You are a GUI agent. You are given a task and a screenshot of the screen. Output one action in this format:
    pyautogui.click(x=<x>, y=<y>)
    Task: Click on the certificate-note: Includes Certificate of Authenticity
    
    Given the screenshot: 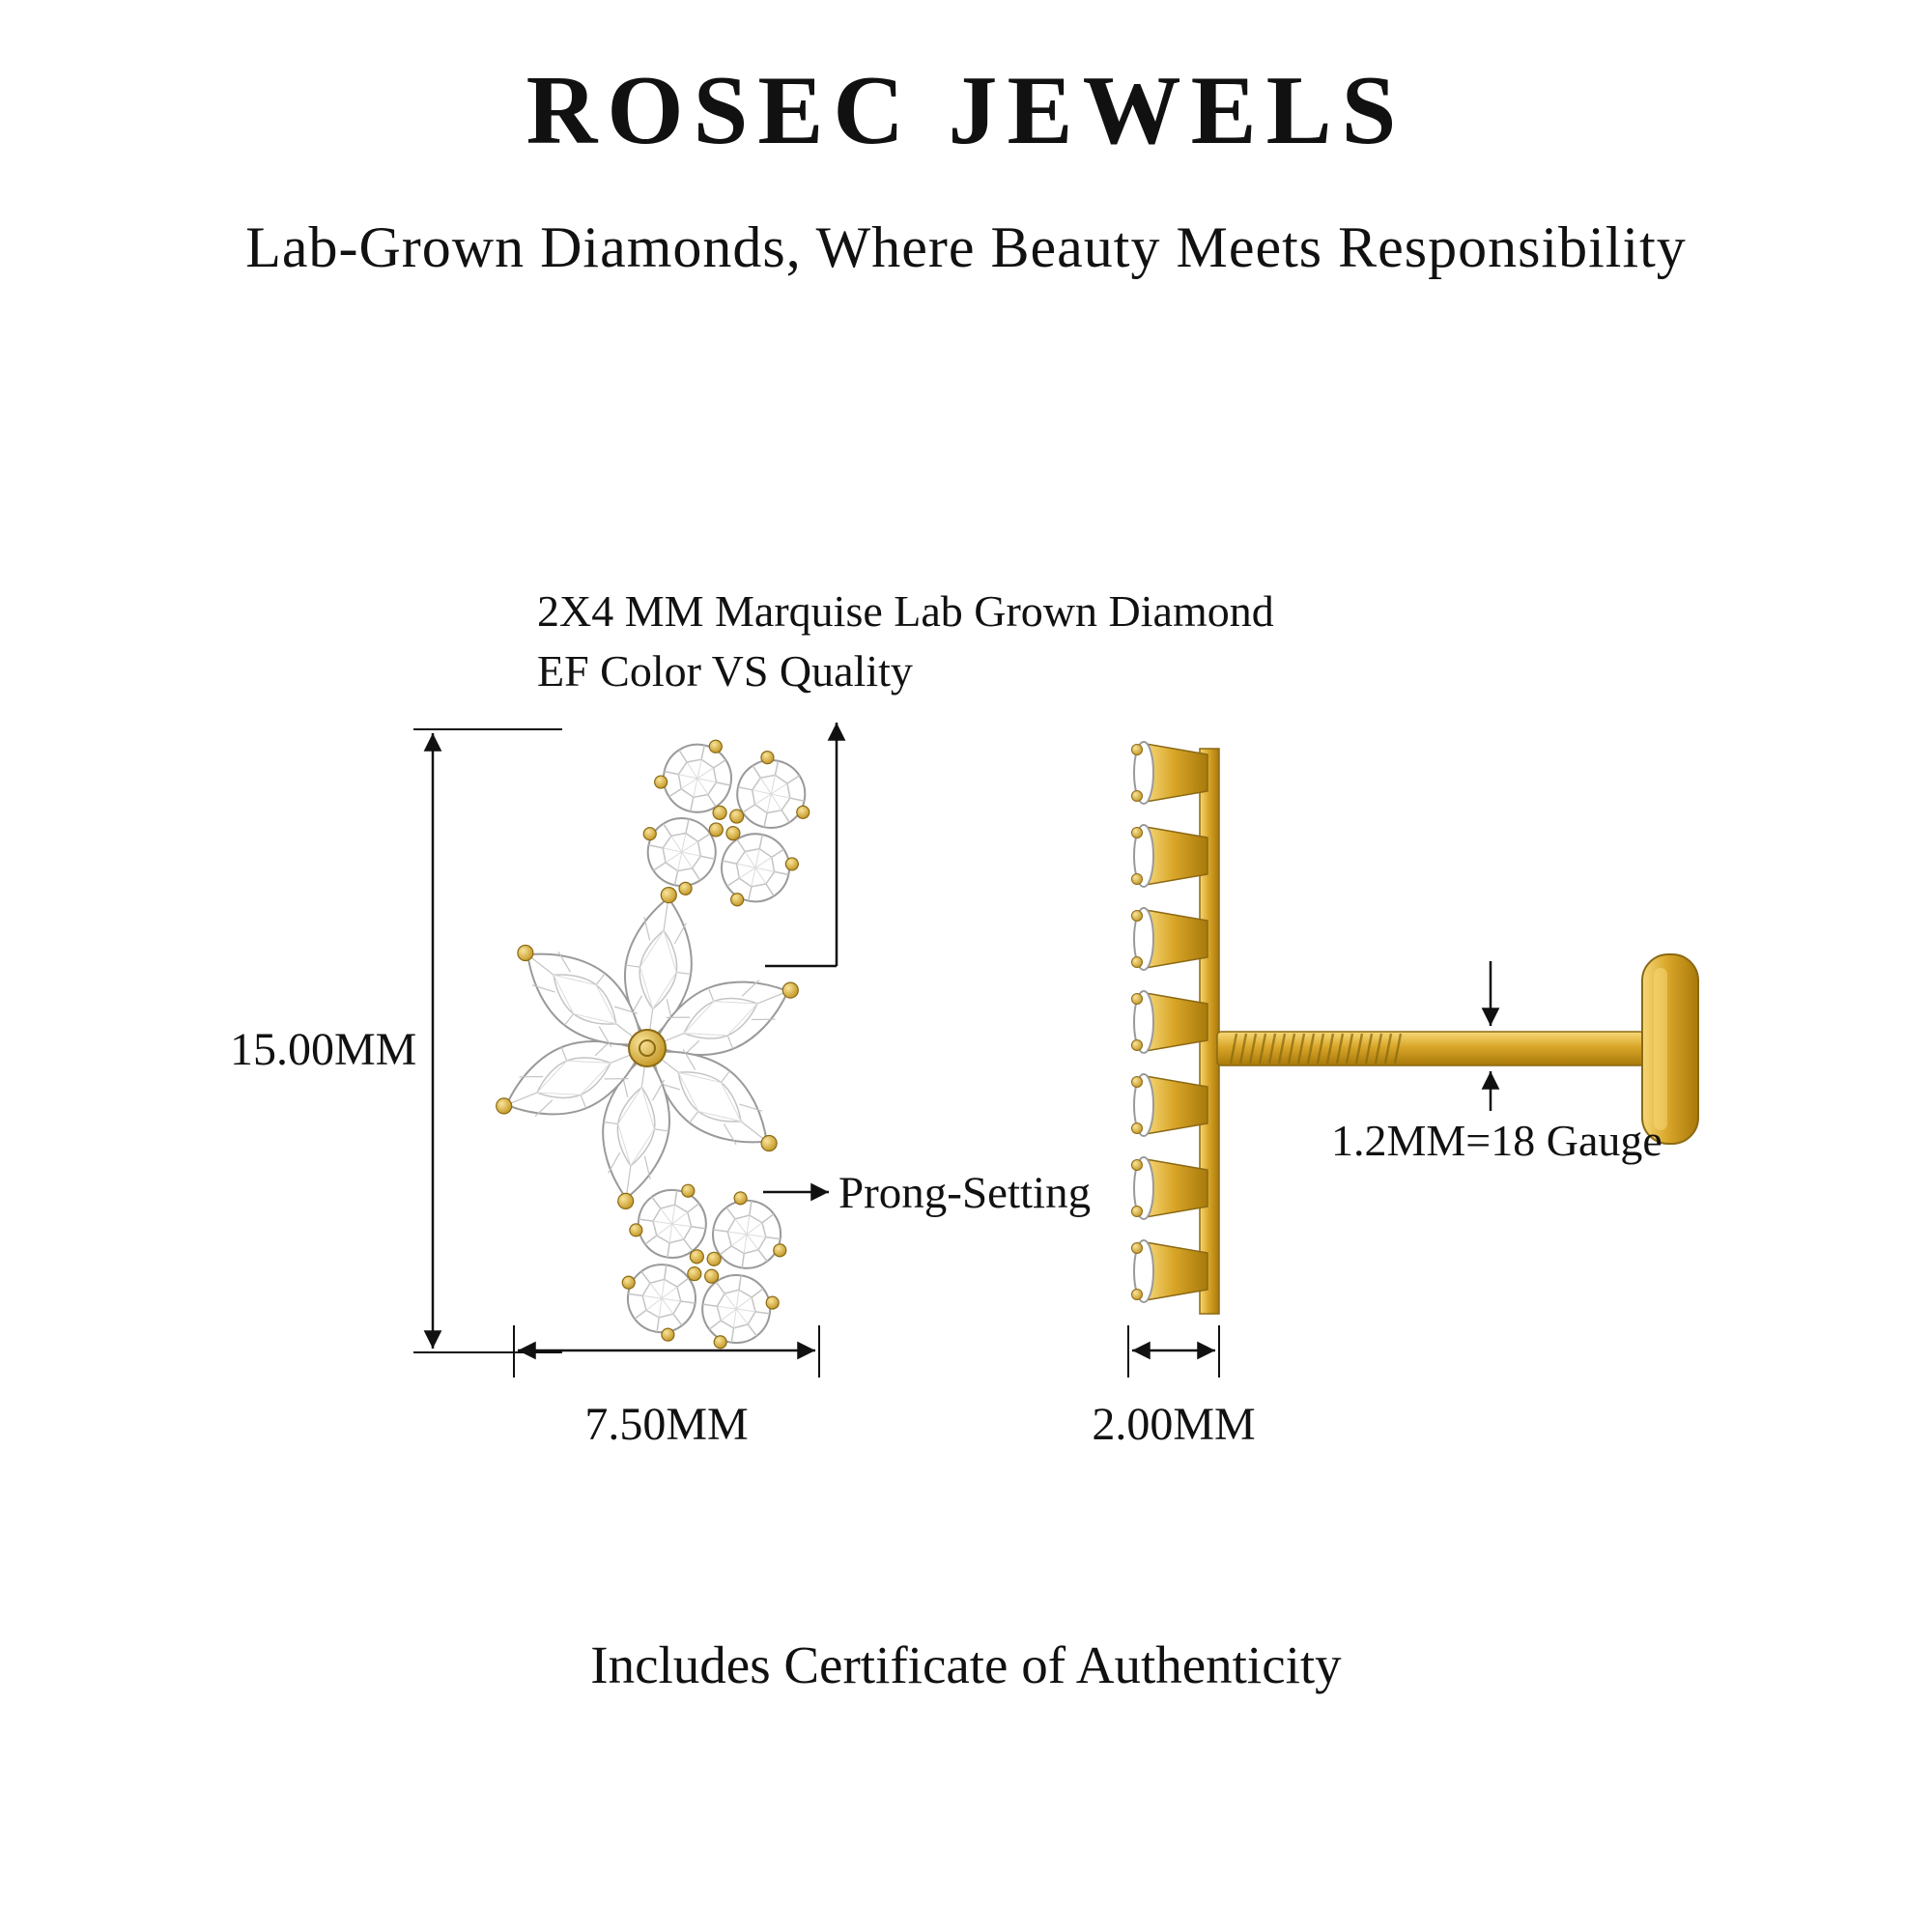 What is the action you would take?
    pyautogui.click(x=966, y=1664)
    